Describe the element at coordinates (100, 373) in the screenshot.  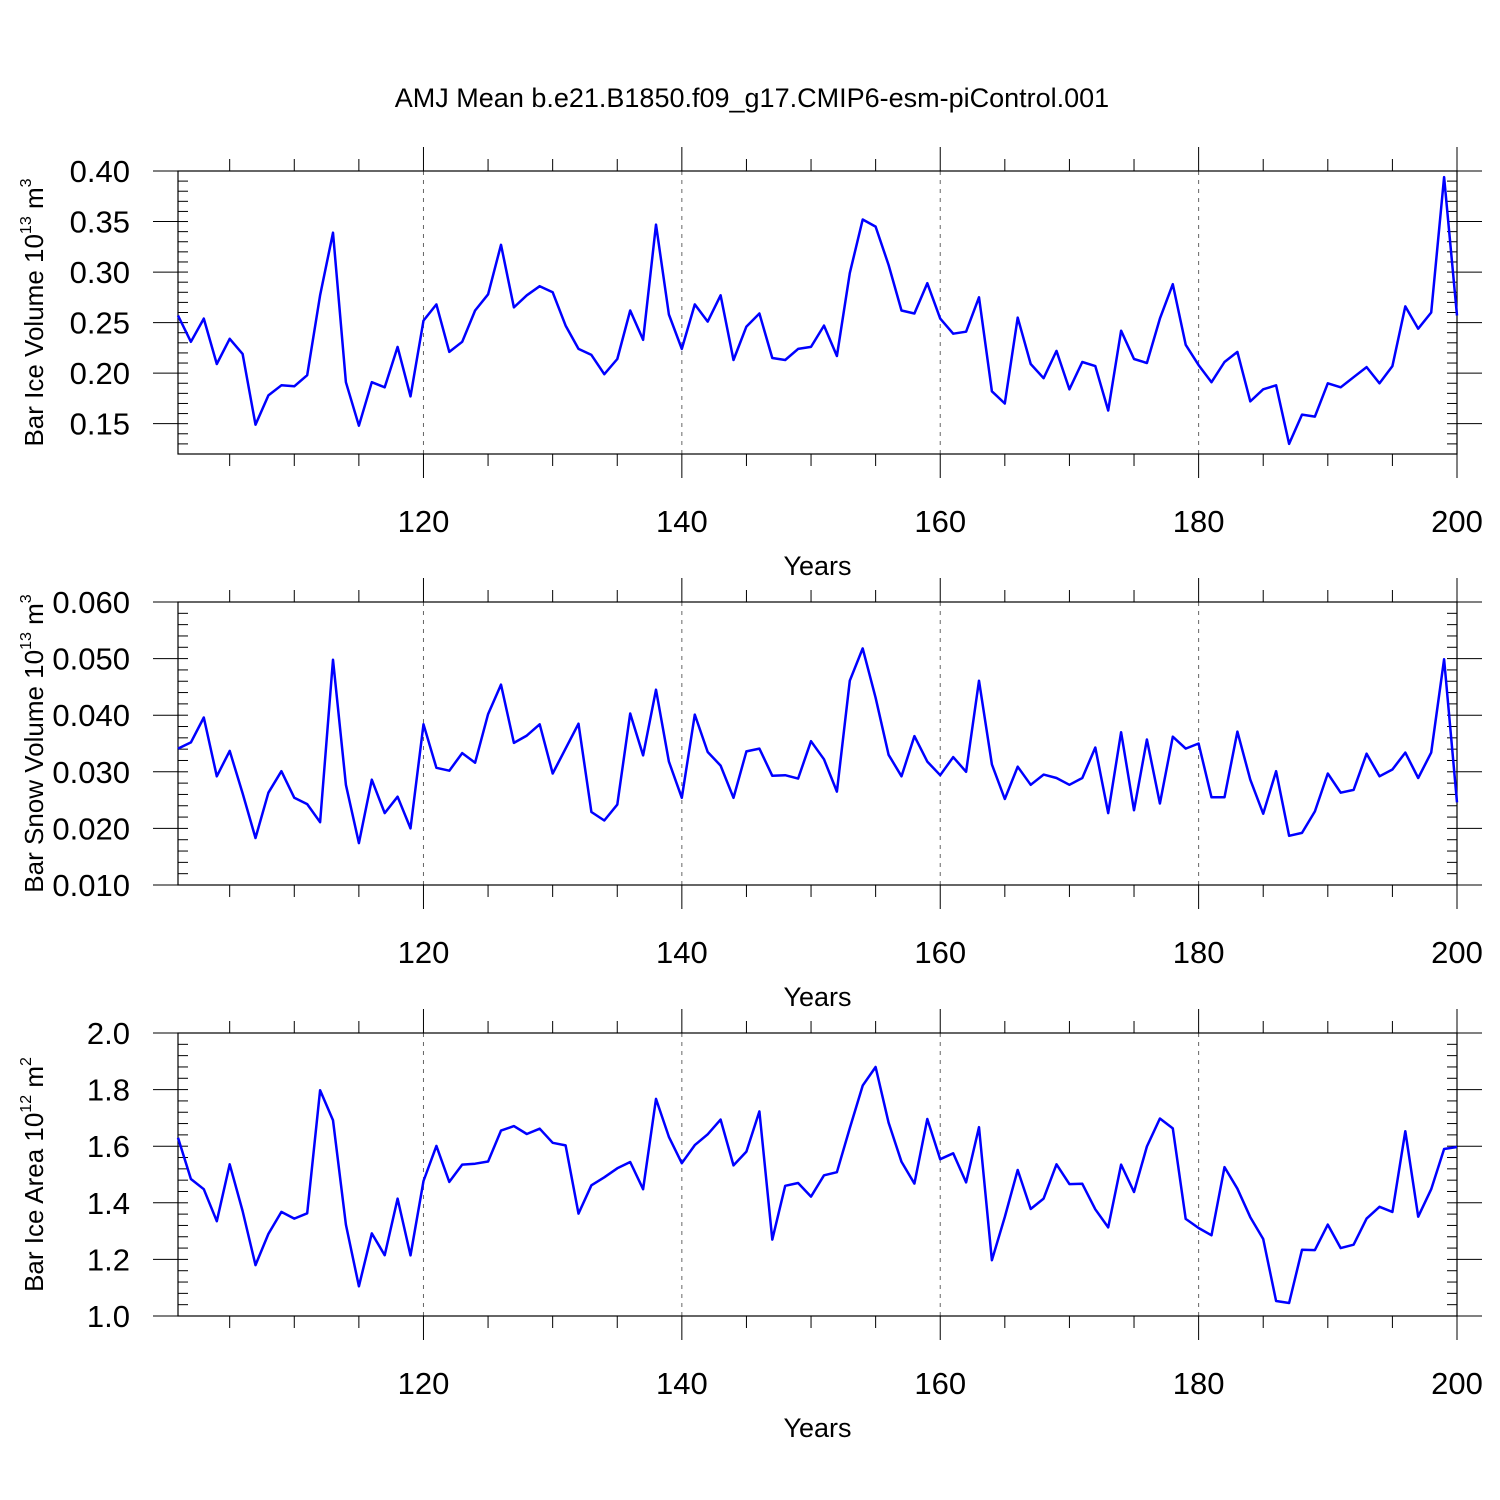
I see `y-tick-label: 0.20` at that location.